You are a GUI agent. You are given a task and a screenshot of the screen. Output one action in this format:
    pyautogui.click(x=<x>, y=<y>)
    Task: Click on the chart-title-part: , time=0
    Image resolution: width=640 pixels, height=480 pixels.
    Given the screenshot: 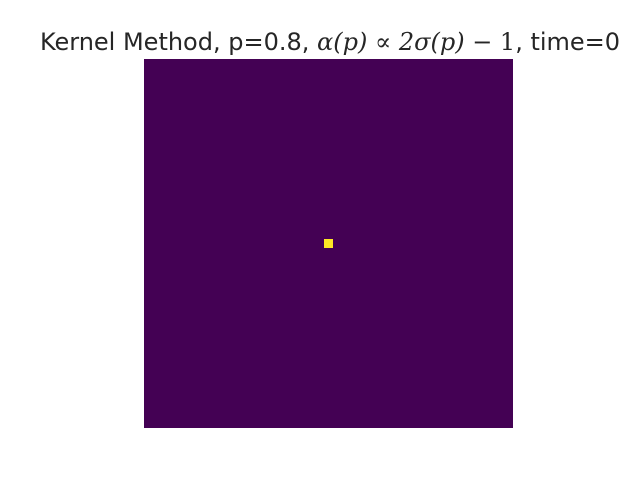 What is the action you would take?
    pyautogui.click(x=567, y=42)
    